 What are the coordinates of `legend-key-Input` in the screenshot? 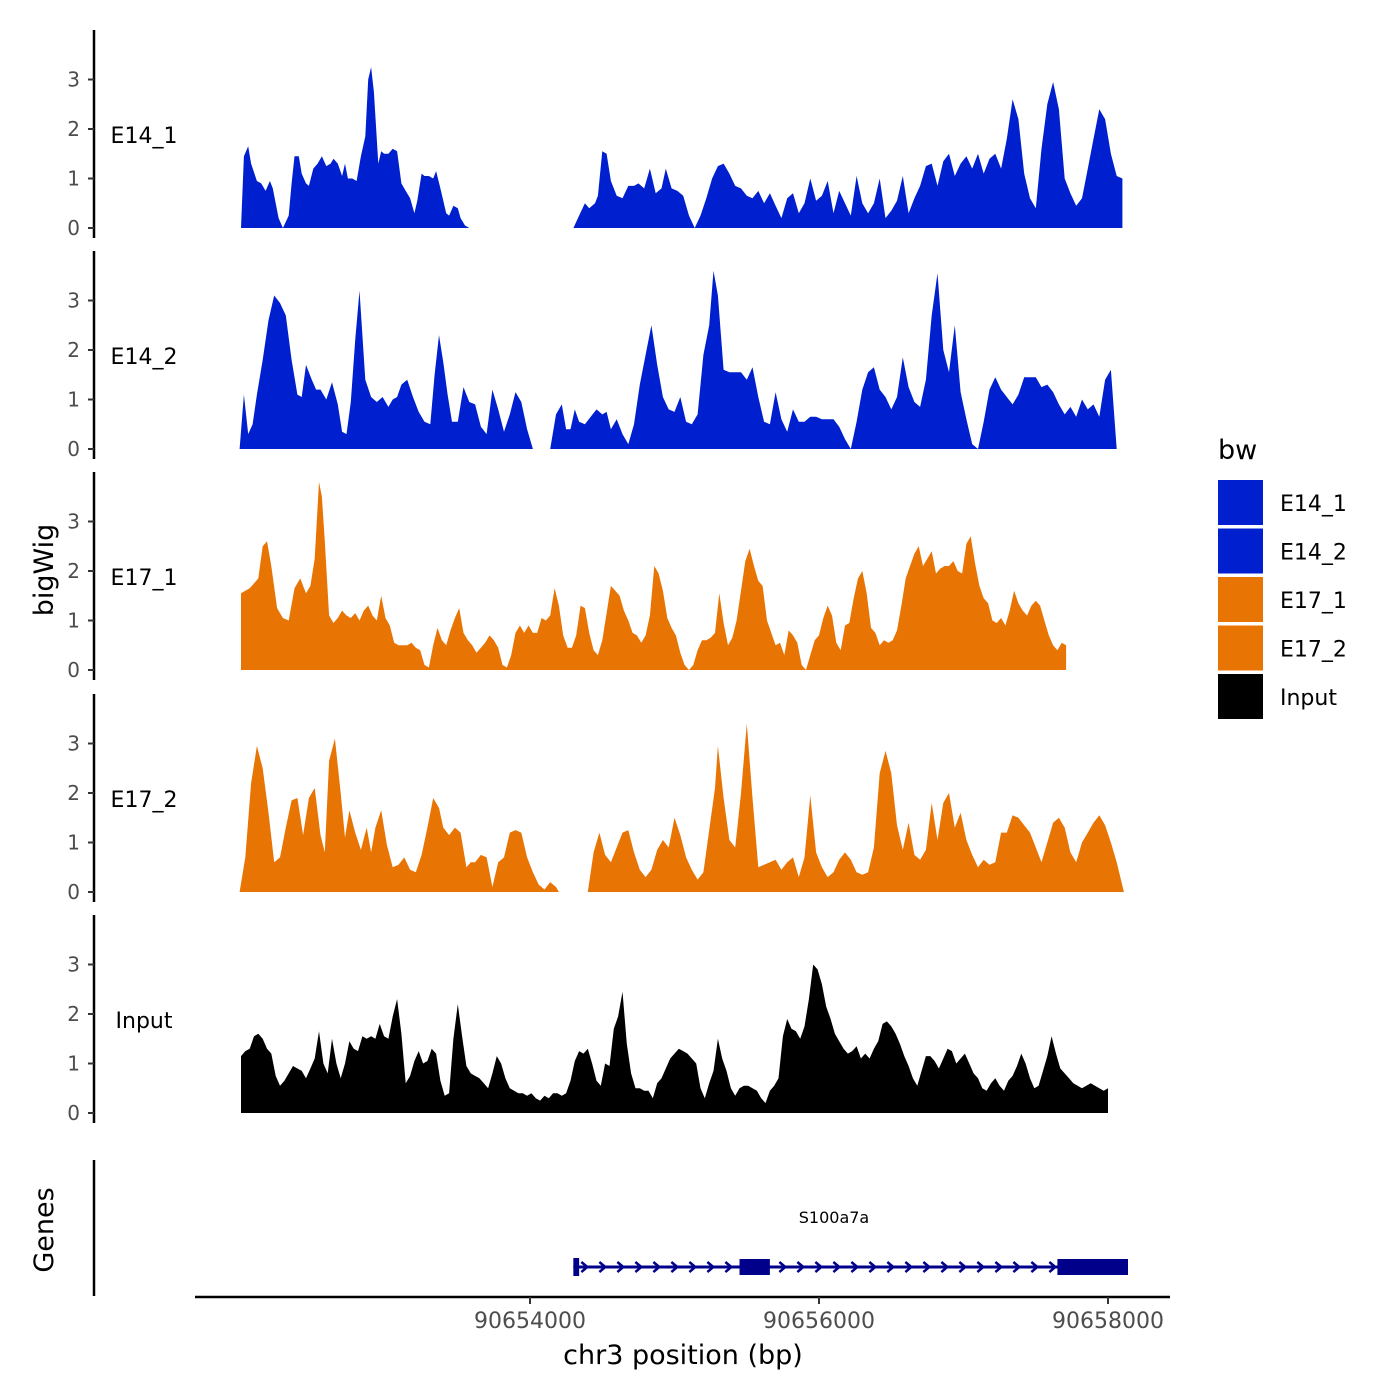 It's located at (1240, 696).